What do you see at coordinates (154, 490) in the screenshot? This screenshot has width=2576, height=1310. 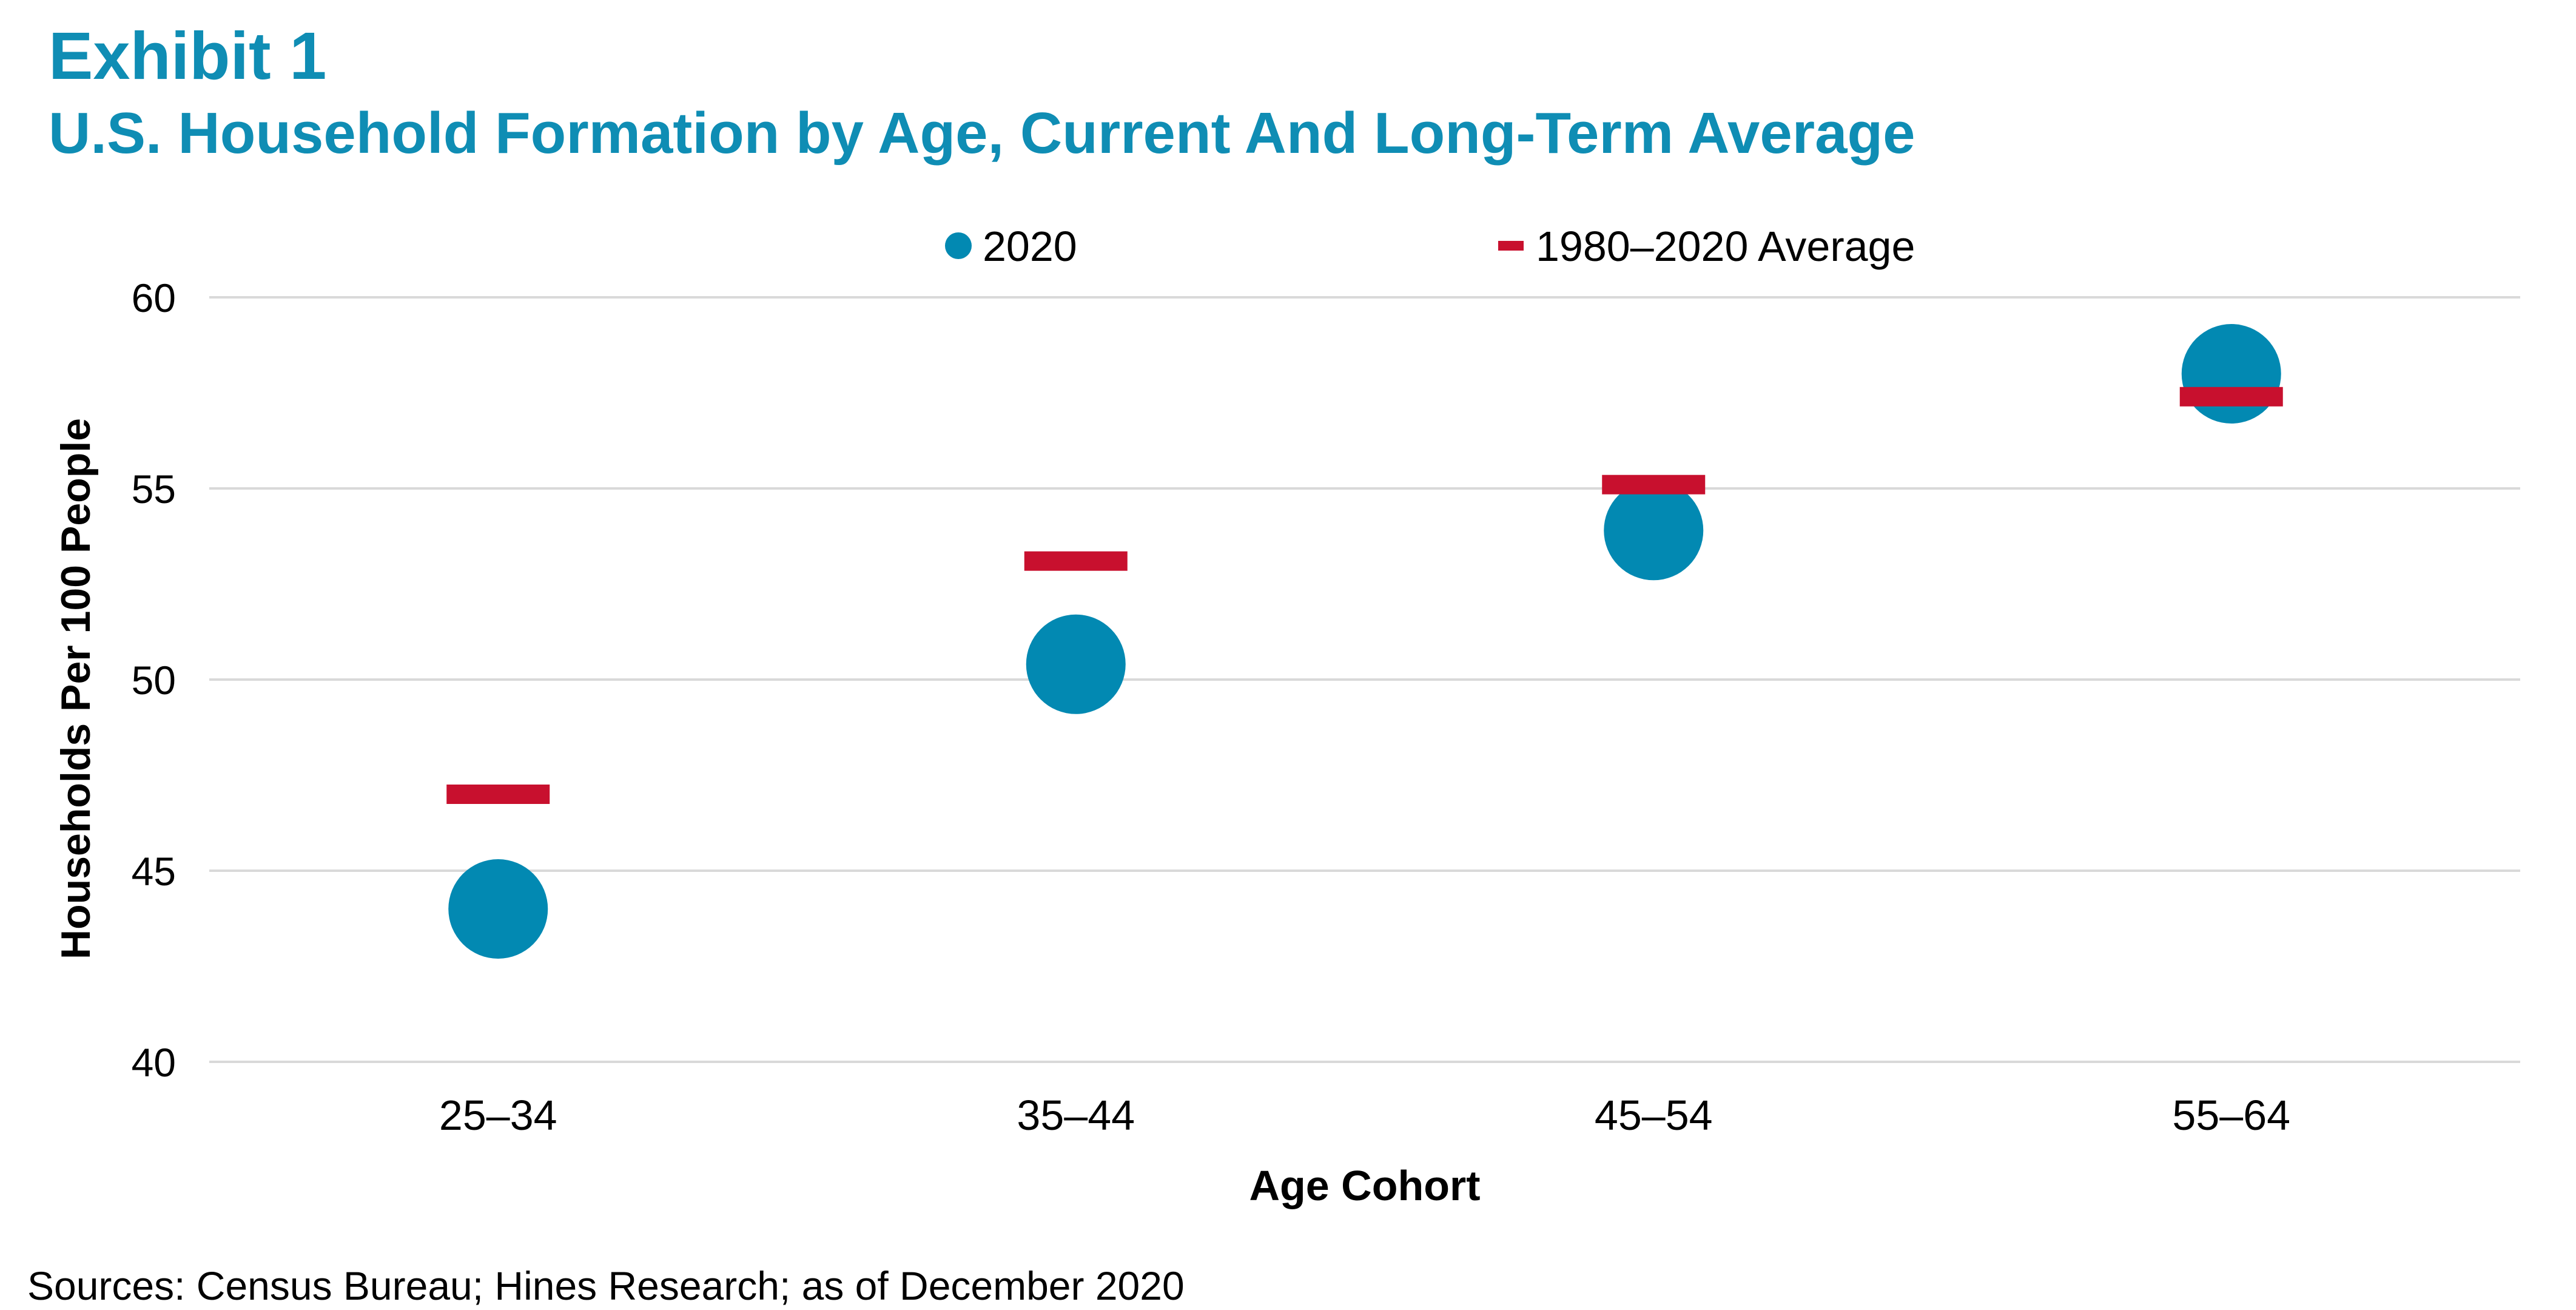 I see `y-tick-label: 55` at bounding box center [154, 490].